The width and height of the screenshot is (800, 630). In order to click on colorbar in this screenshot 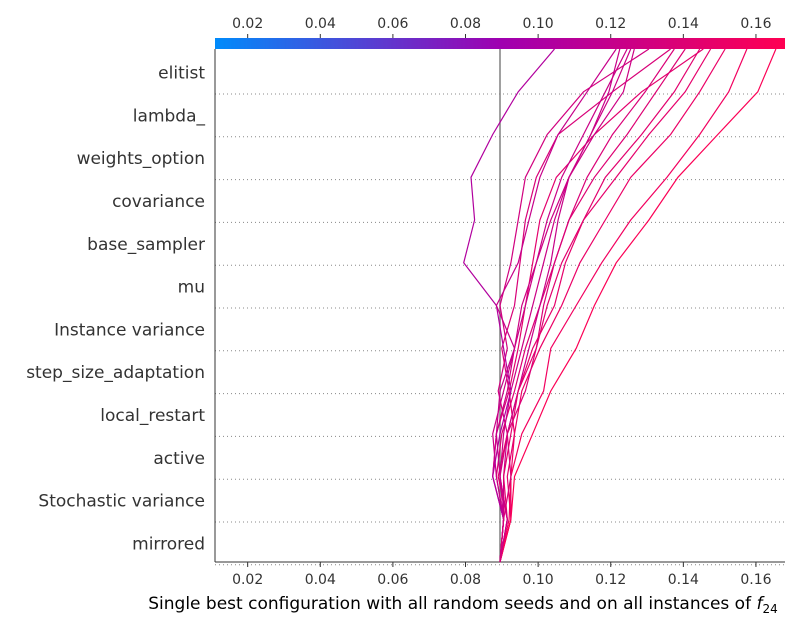, I will do `click(500, 43)`.